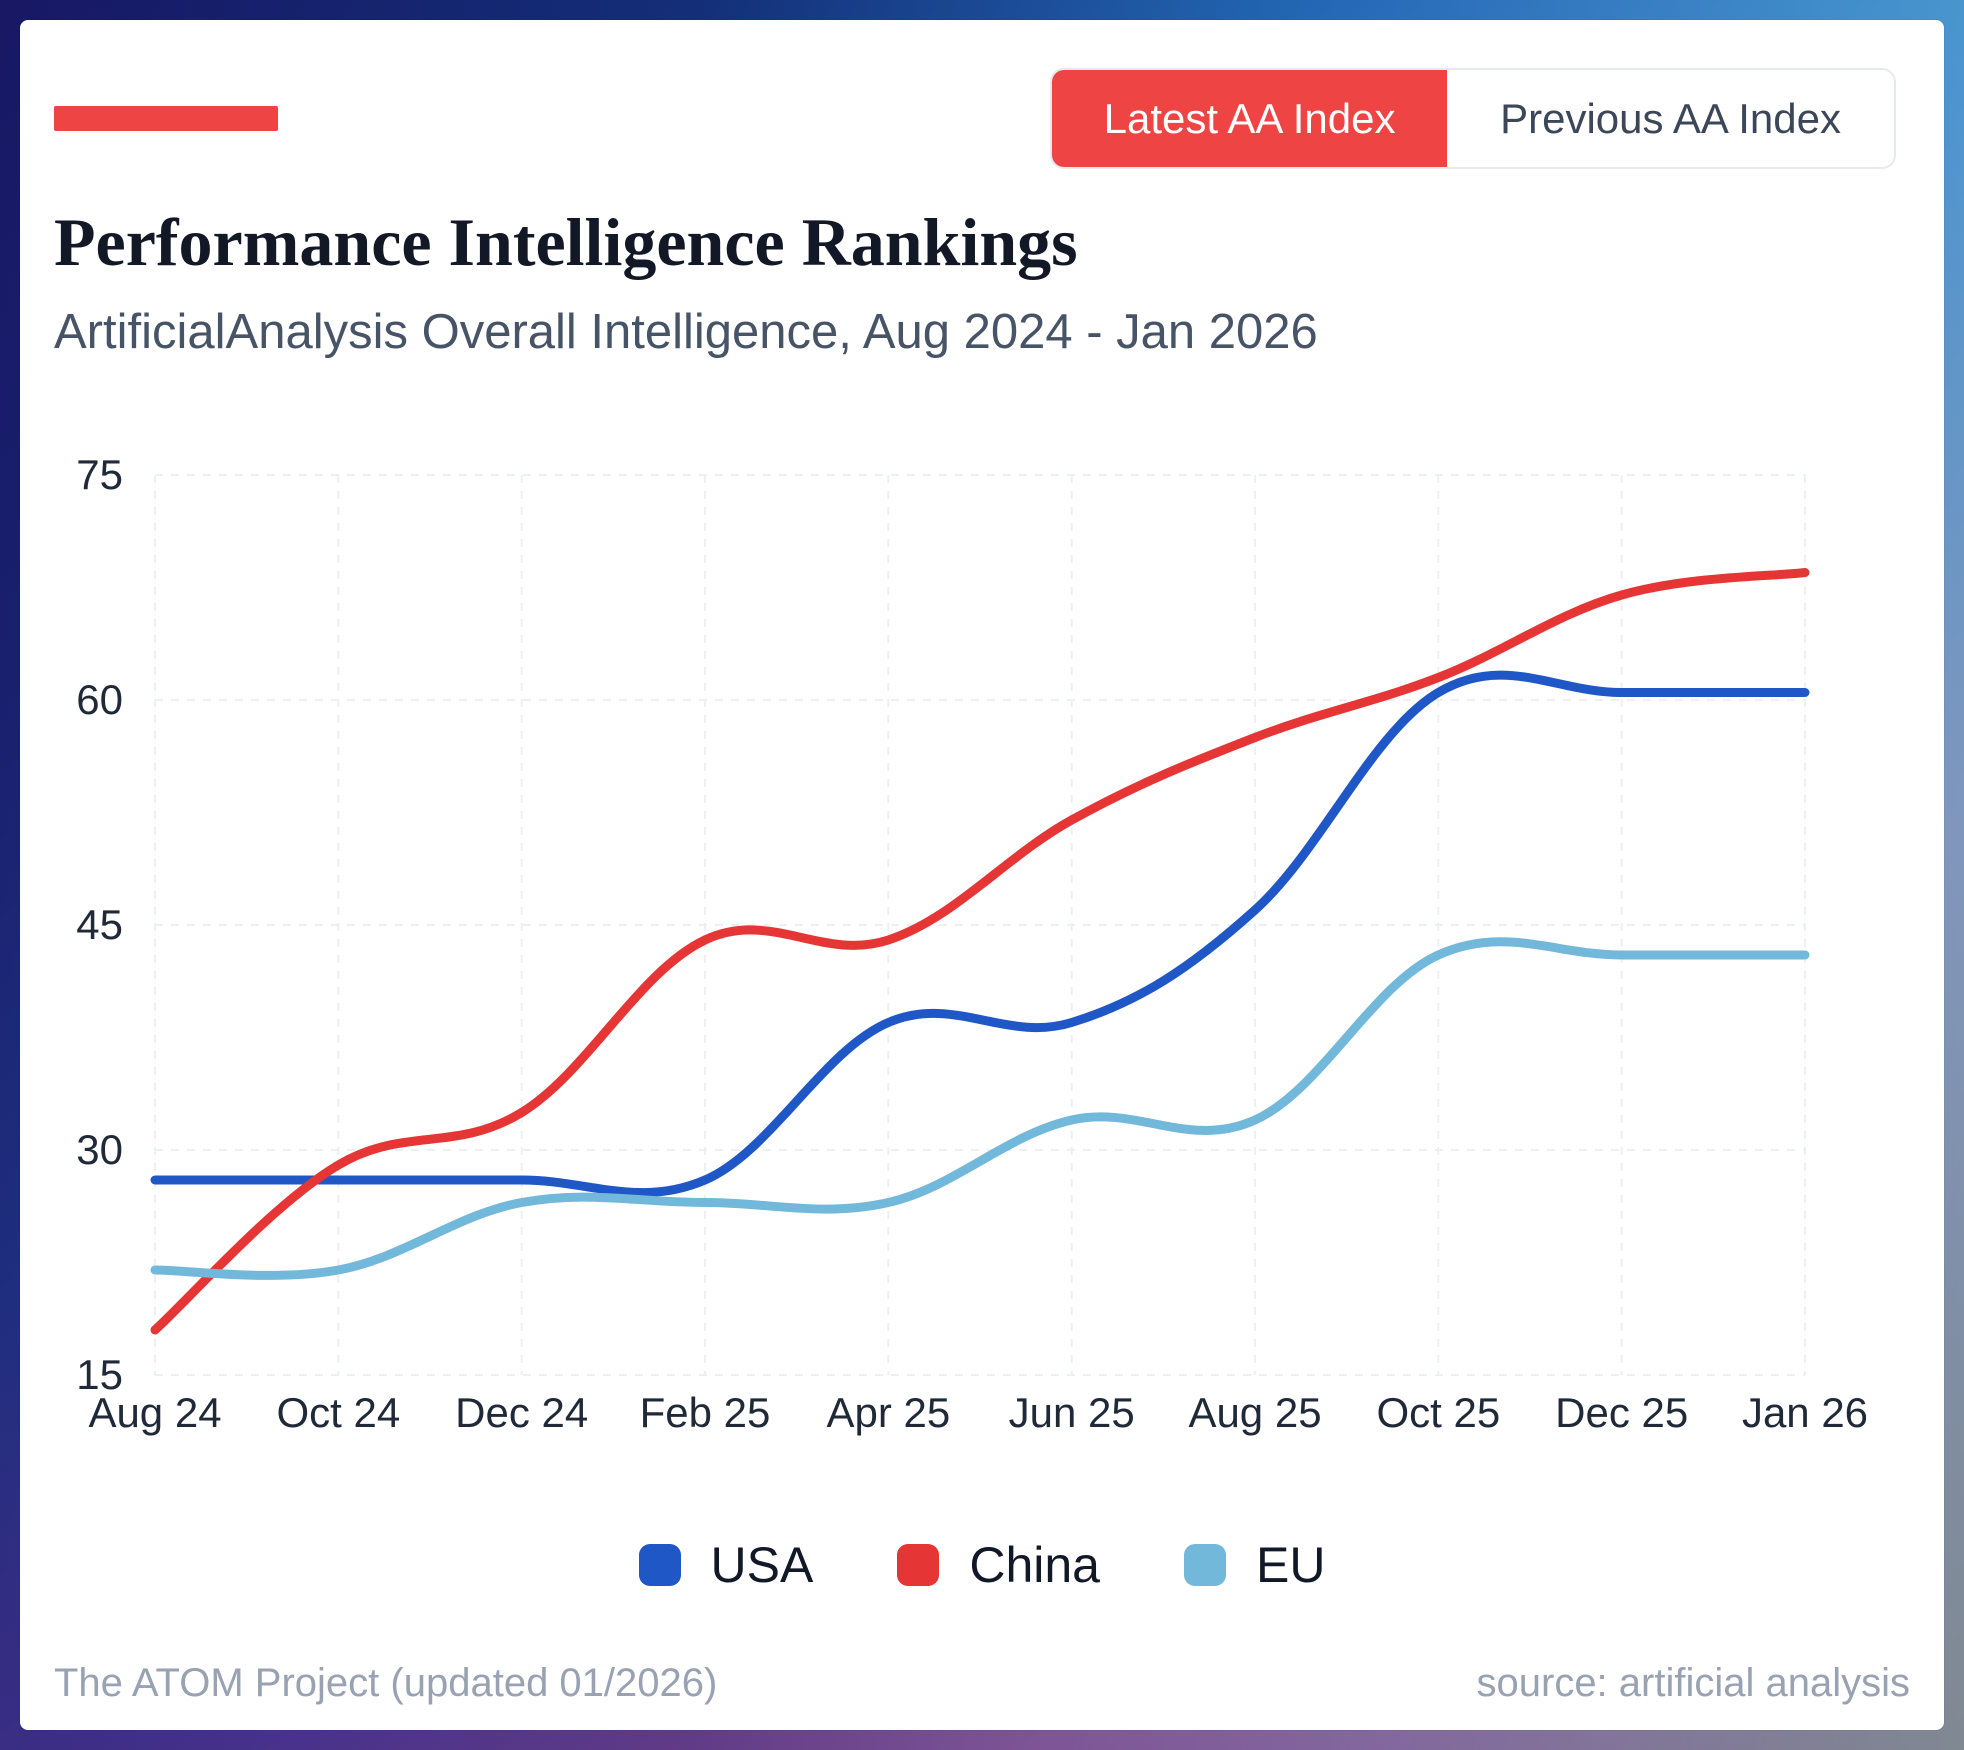 The height and width of the screenshot is (1750, 1964). What do you see at coordinates (1290, 1565) in the screenshot?
I see `legend-label-eu: EU` at bounding box center [1290, 1565].